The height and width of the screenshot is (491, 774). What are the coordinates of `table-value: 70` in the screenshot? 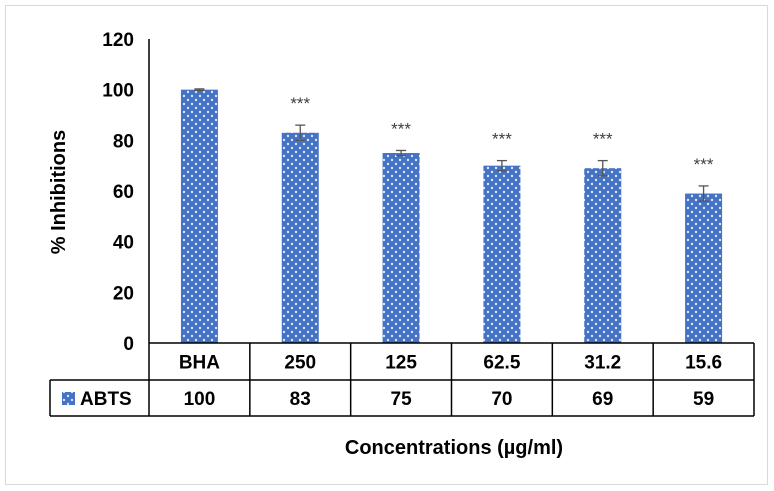 It's located at (501, 399).